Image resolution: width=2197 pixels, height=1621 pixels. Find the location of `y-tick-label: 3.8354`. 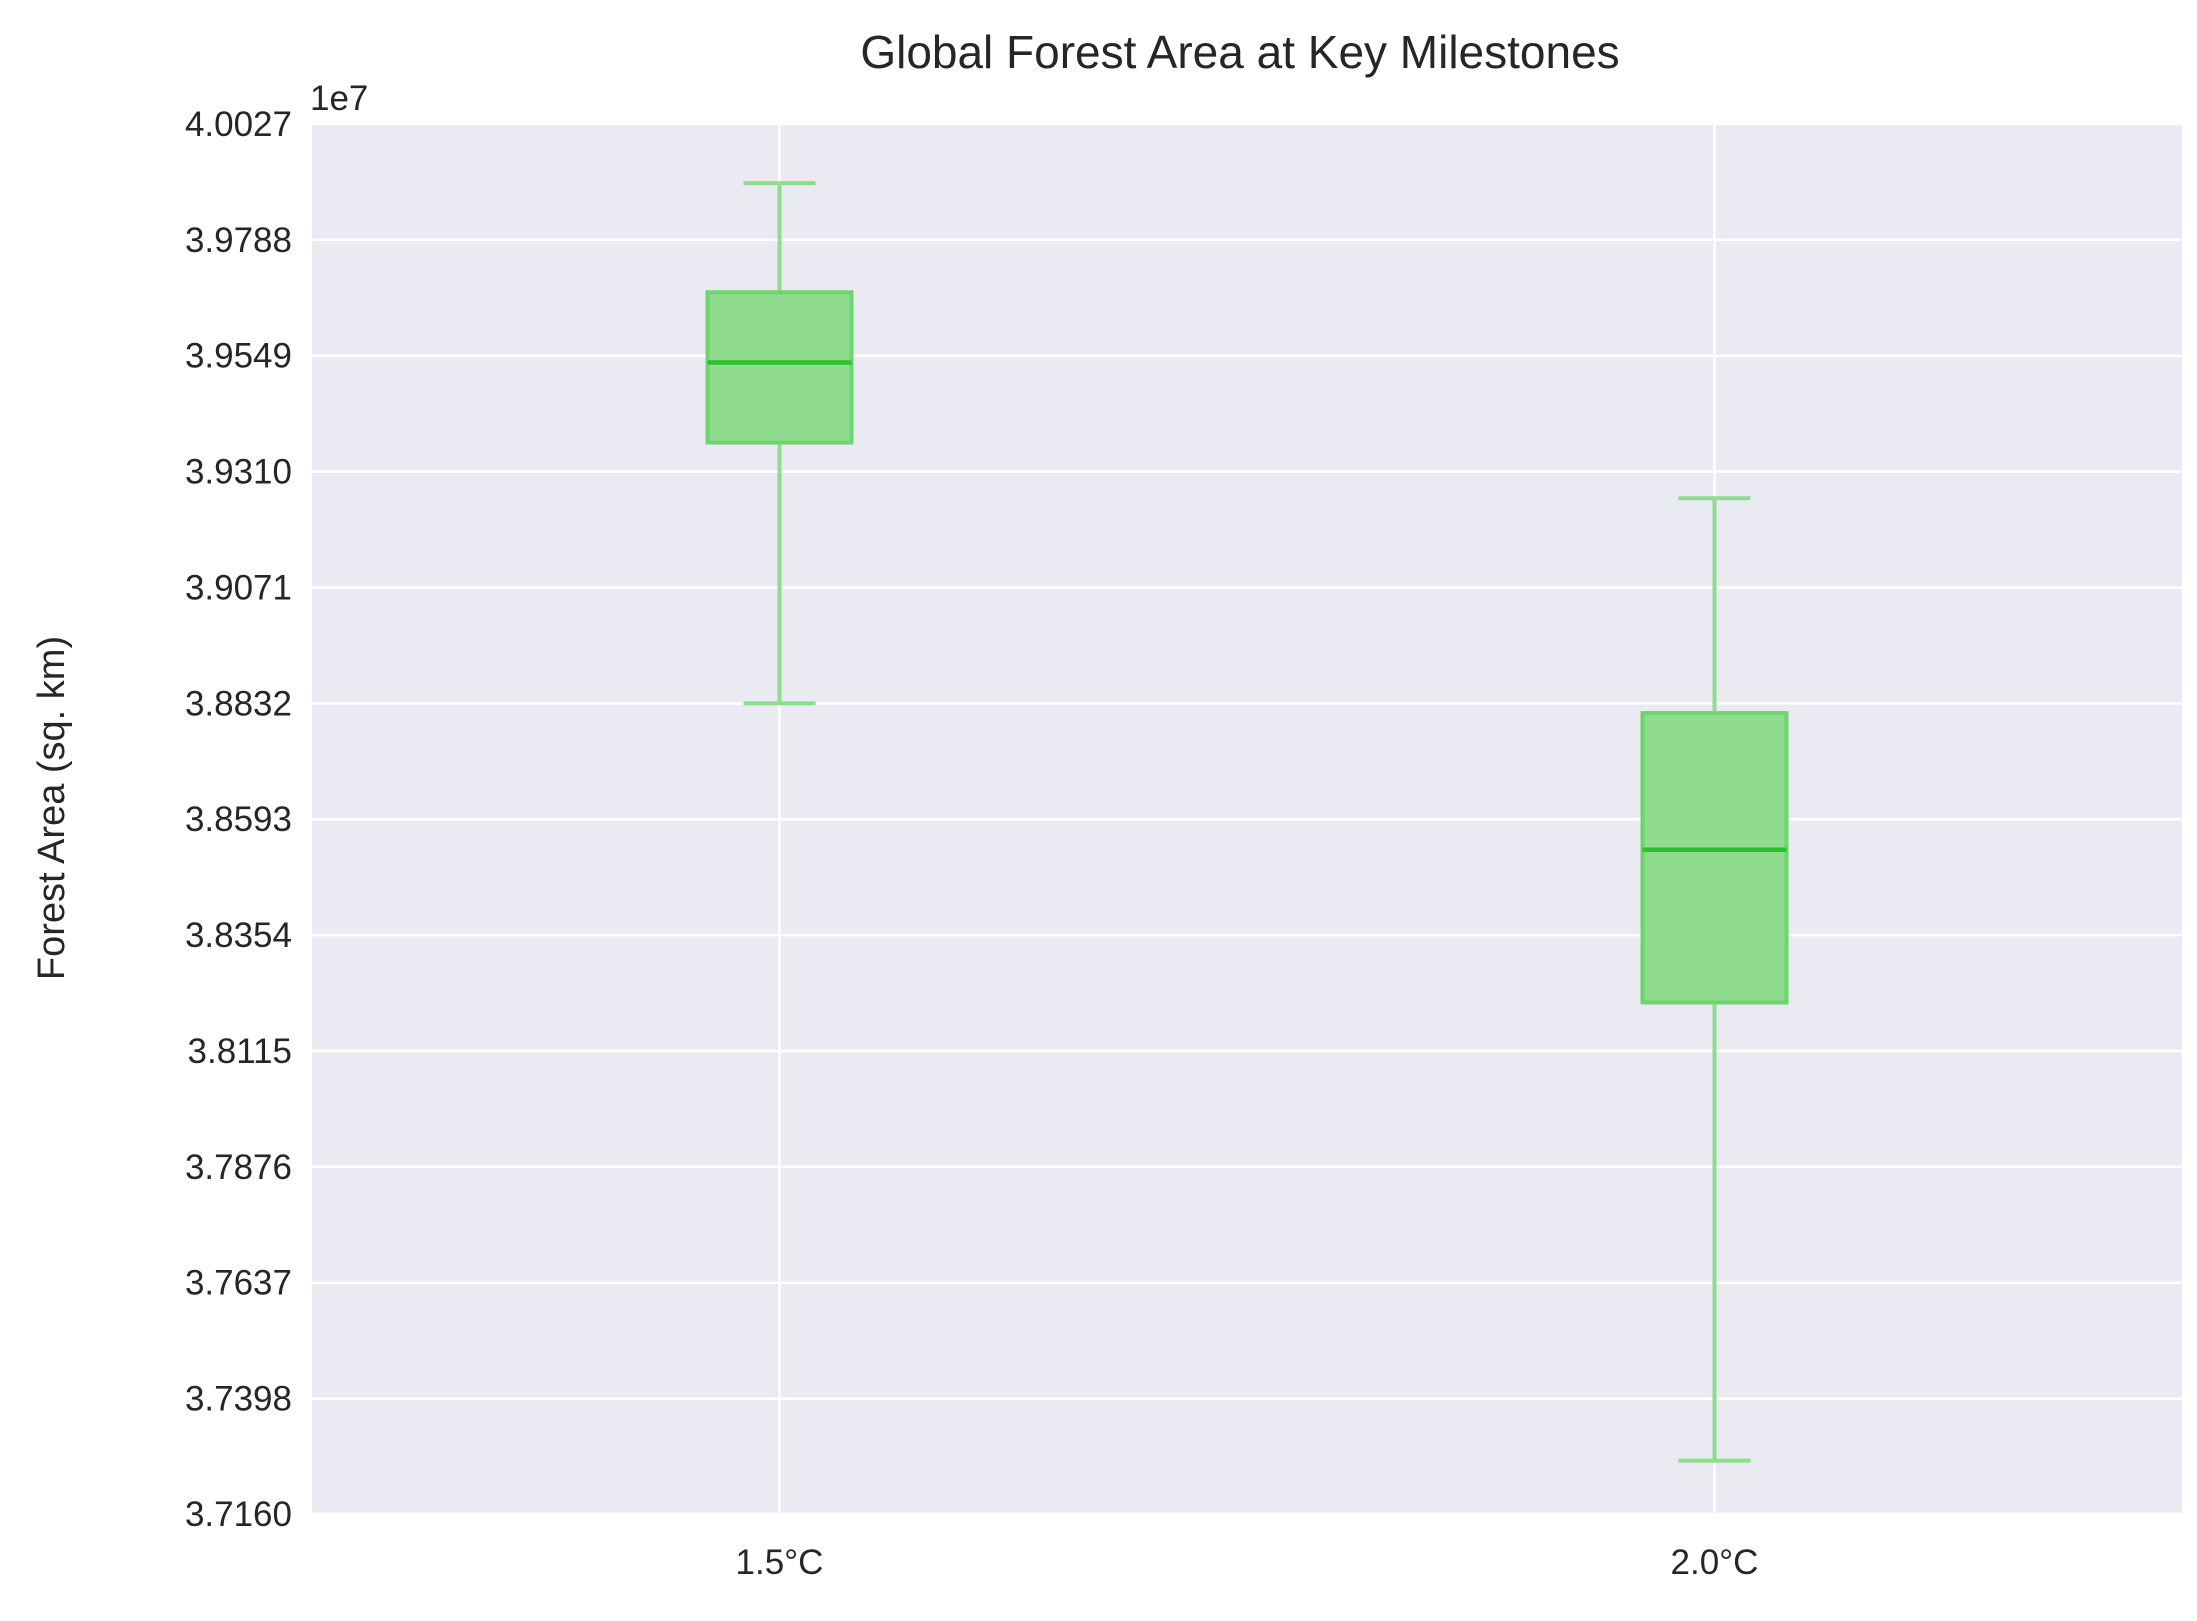

y-tick-label: 3.8354 is located at coordinates (238, 935).